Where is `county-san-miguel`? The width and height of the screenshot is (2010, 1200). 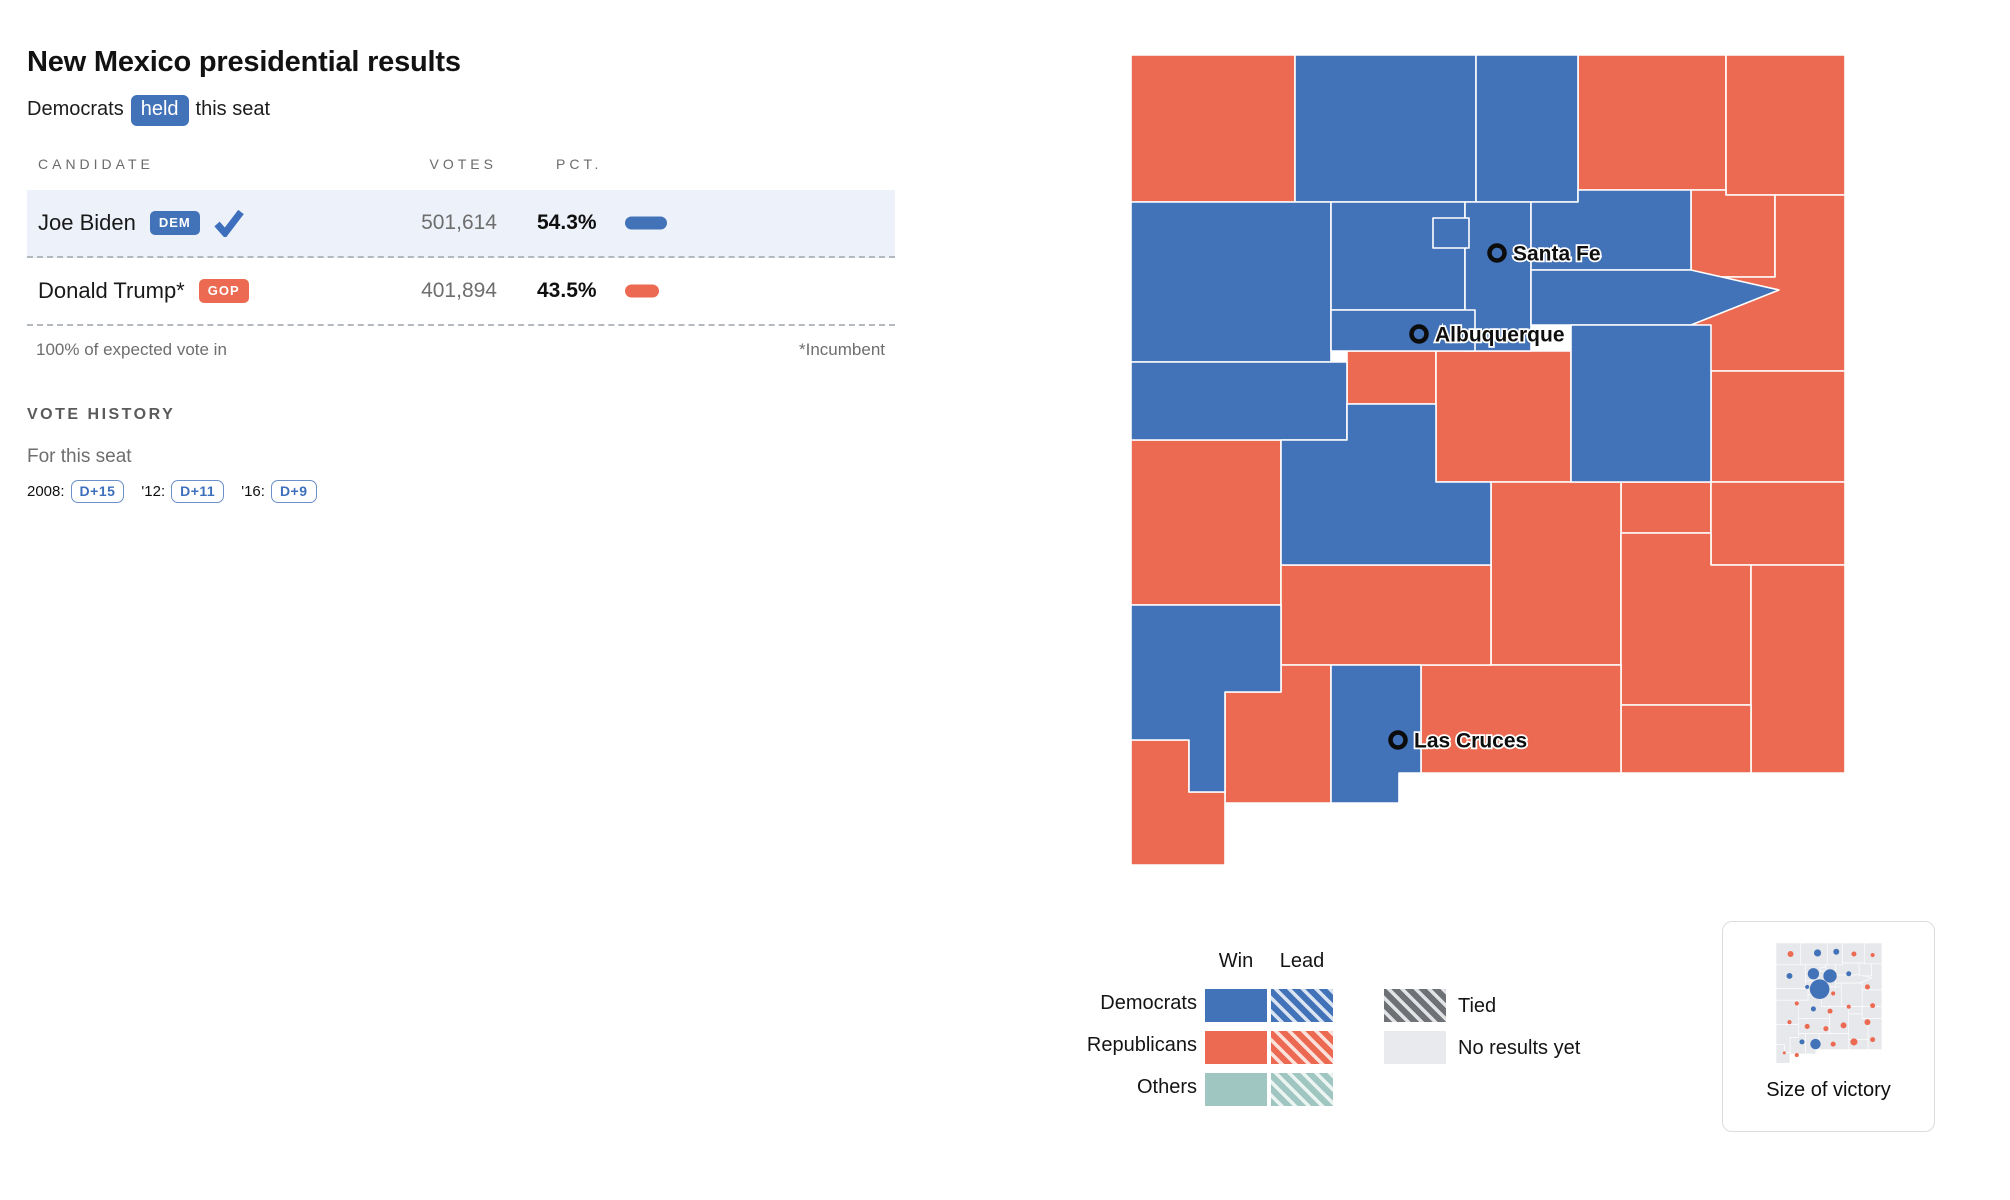 county-san-miguel is located at coordinates (1655, 297).